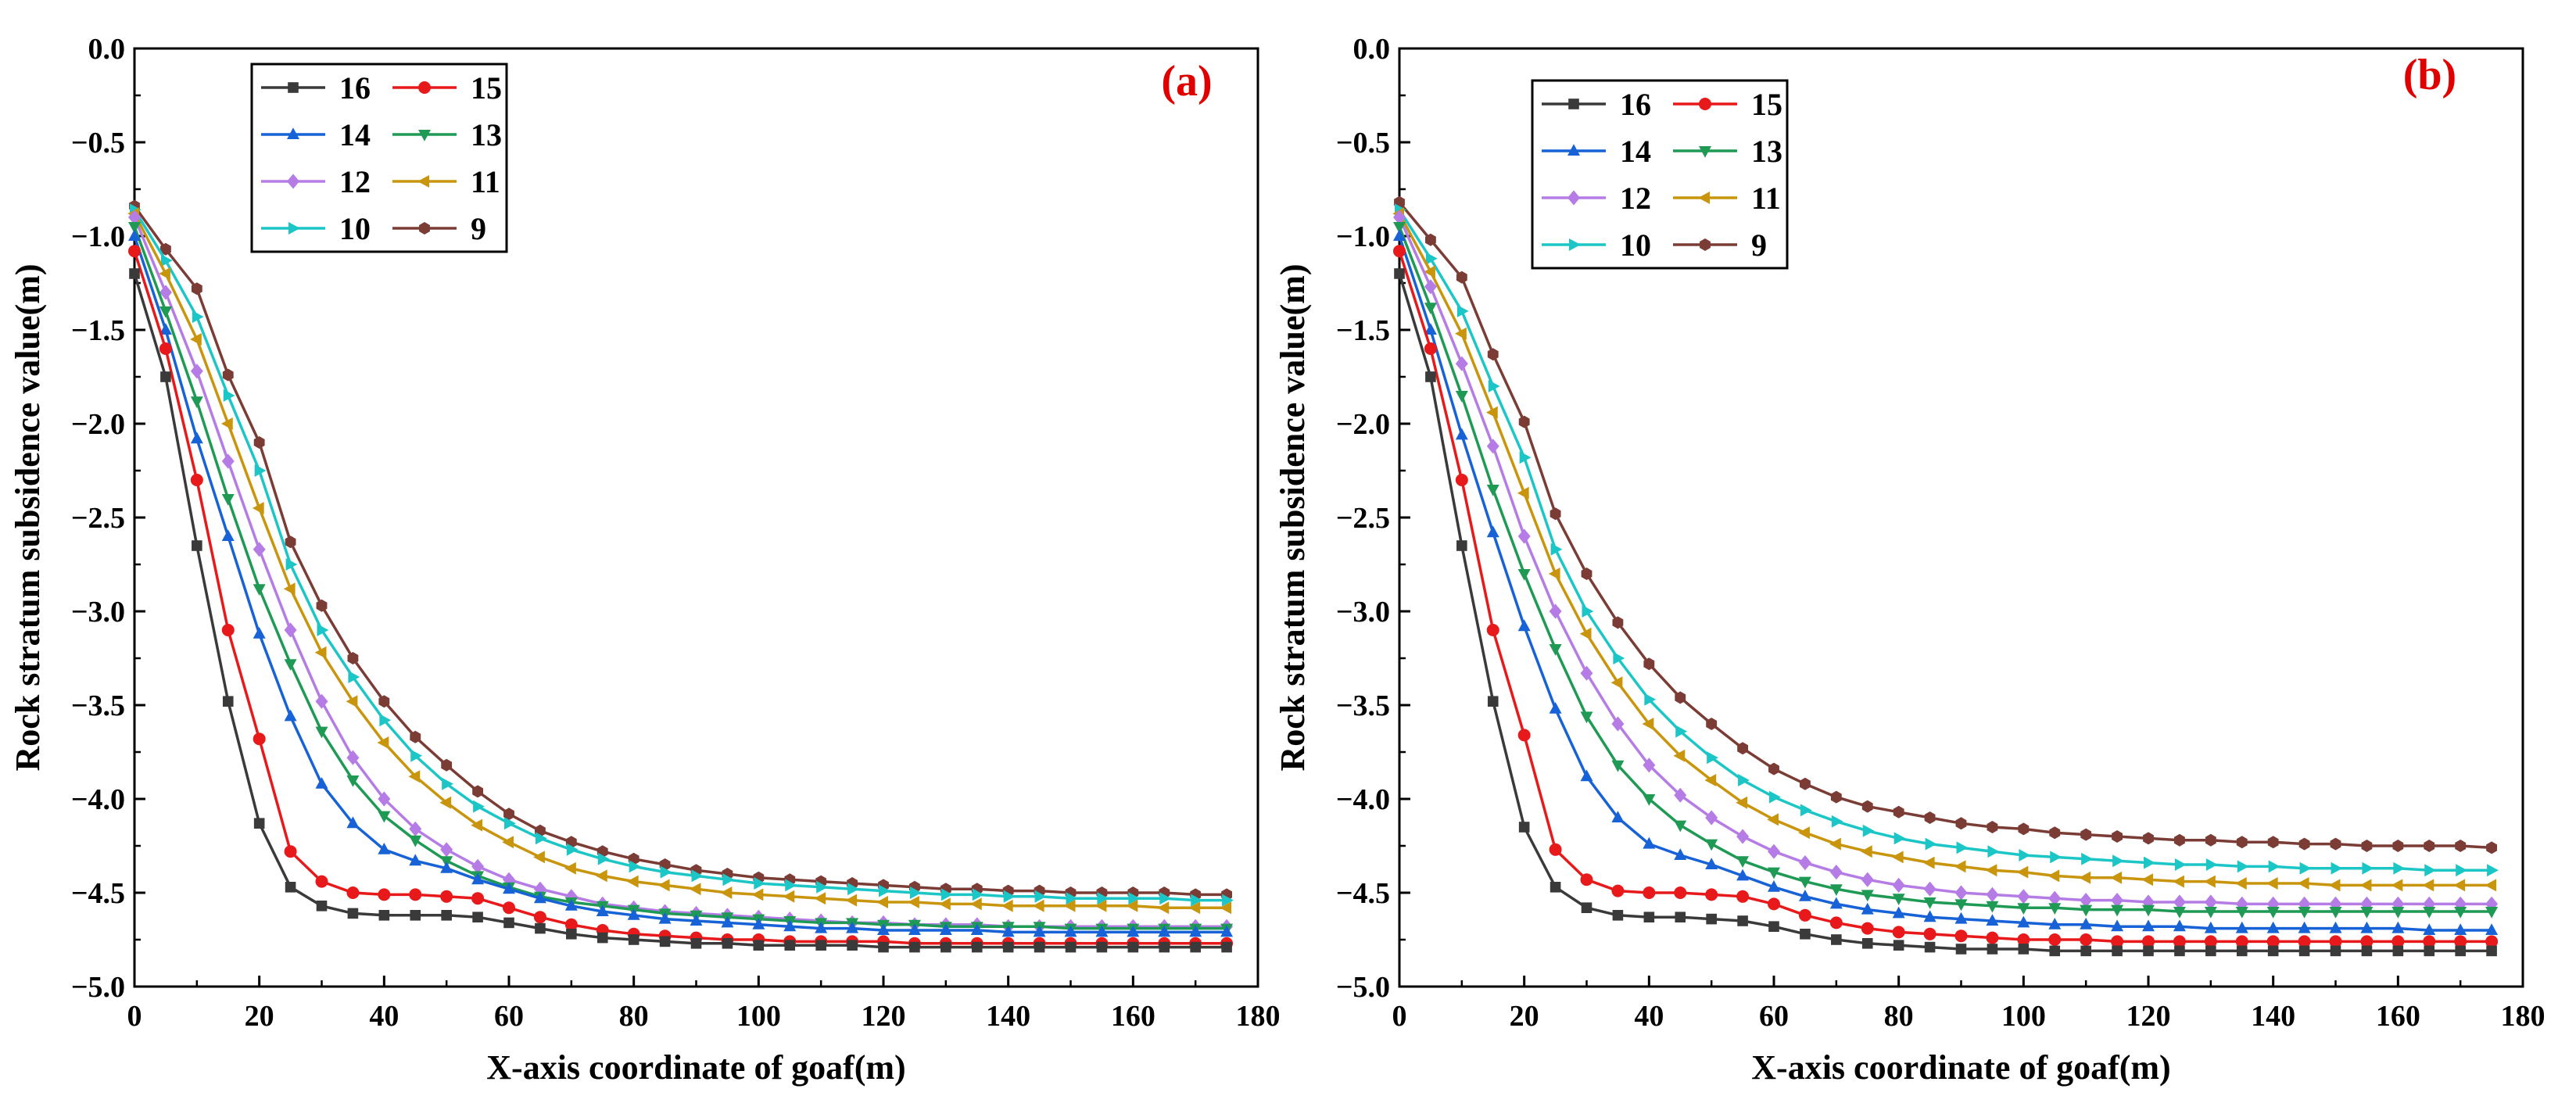 This screenshot has width=2576, height=1096. Describe the element at coordinates (355, 228) in the screenshot. I see `legend-label-10: 10` at that location.